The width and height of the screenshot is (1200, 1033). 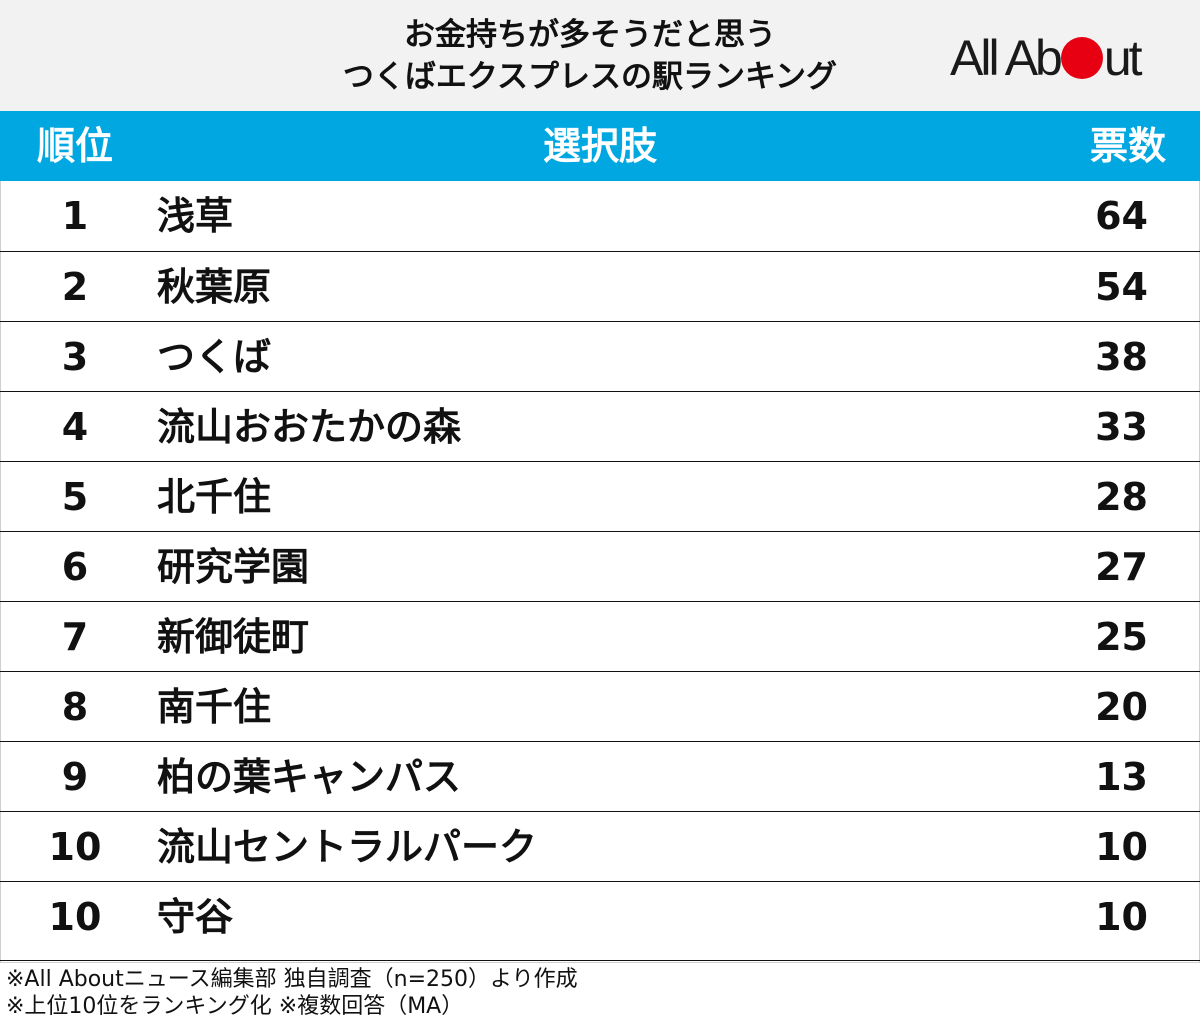 I want to click on votes-cell: 25, so click(x=1121, y=637).